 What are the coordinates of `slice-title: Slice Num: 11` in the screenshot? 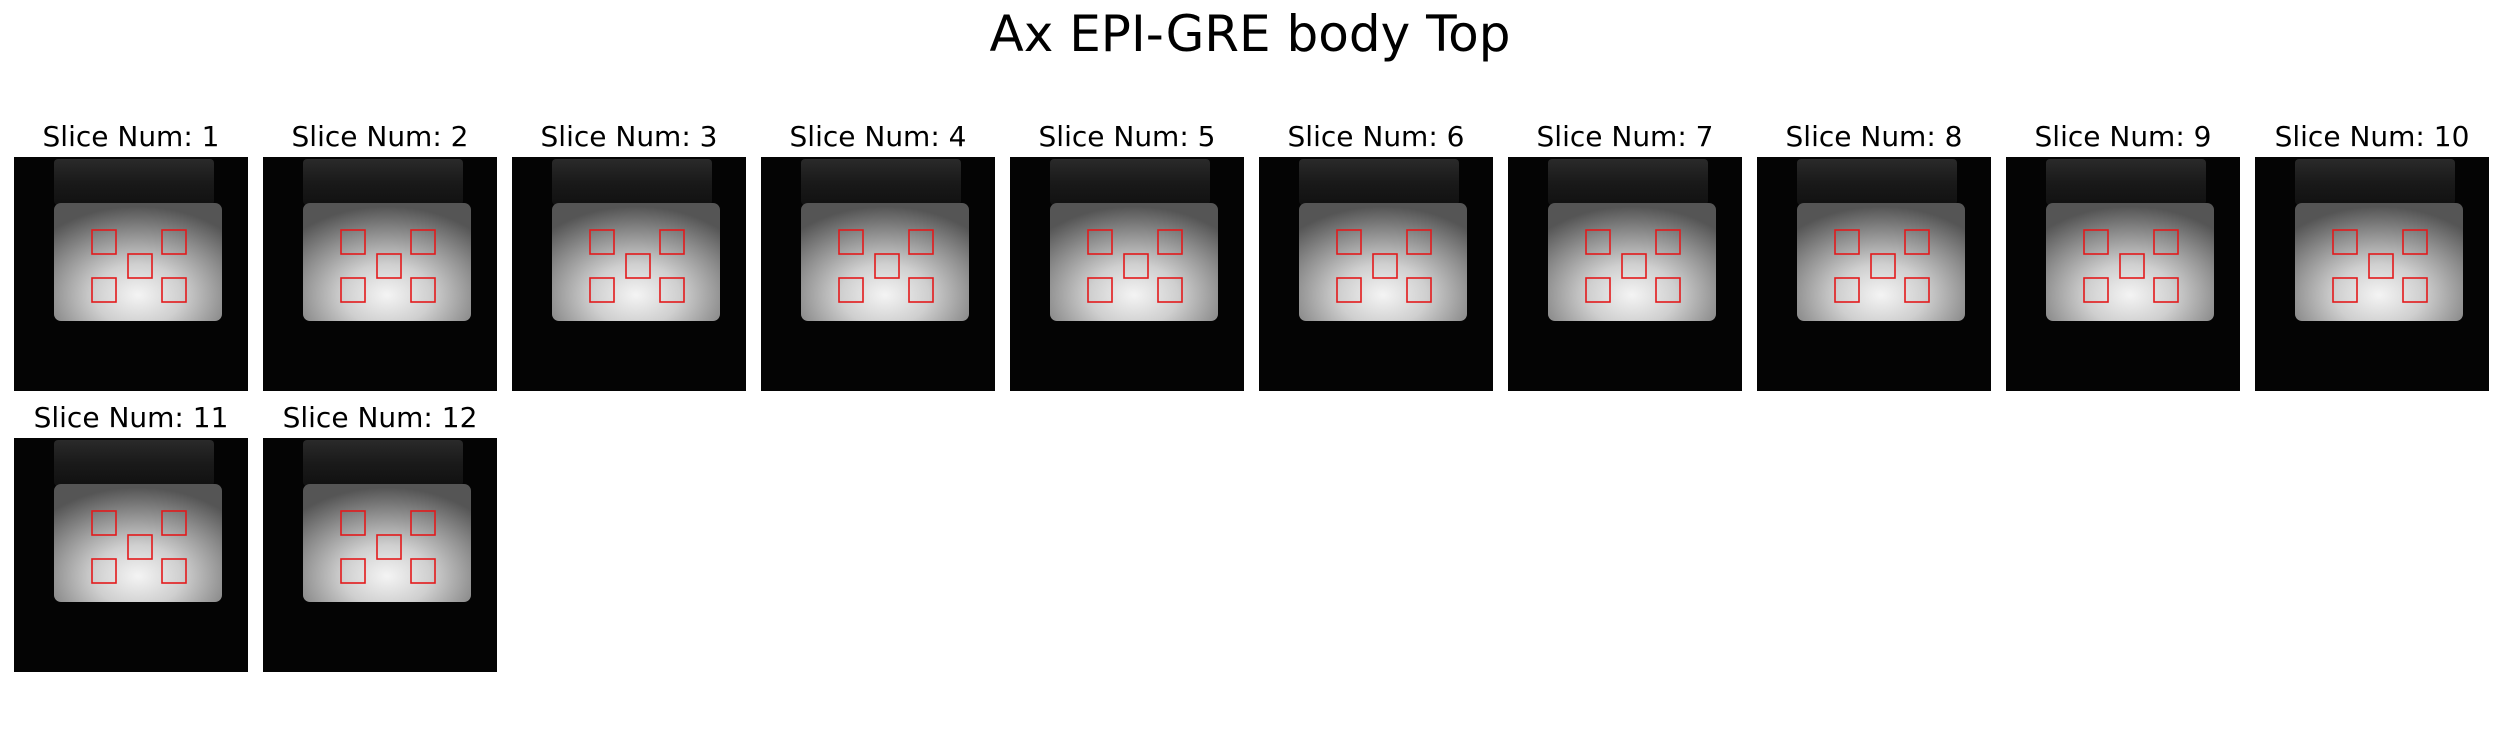 It's located at (131, 418).